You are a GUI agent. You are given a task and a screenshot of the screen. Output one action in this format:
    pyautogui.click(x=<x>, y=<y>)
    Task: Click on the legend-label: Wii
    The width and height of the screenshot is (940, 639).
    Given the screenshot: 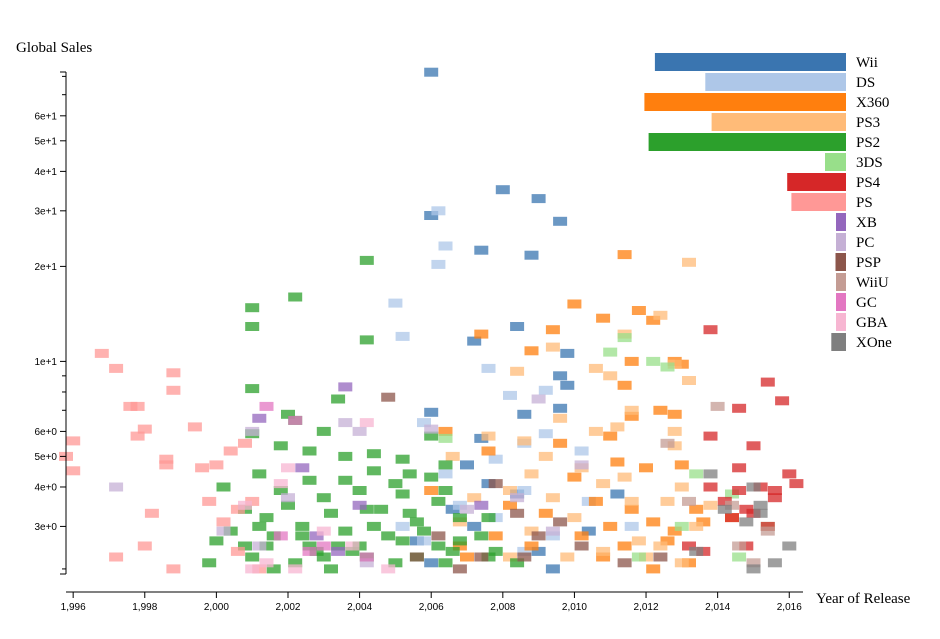 What is the action you would take?
    pyautogui.click(x=867, y=63)
    